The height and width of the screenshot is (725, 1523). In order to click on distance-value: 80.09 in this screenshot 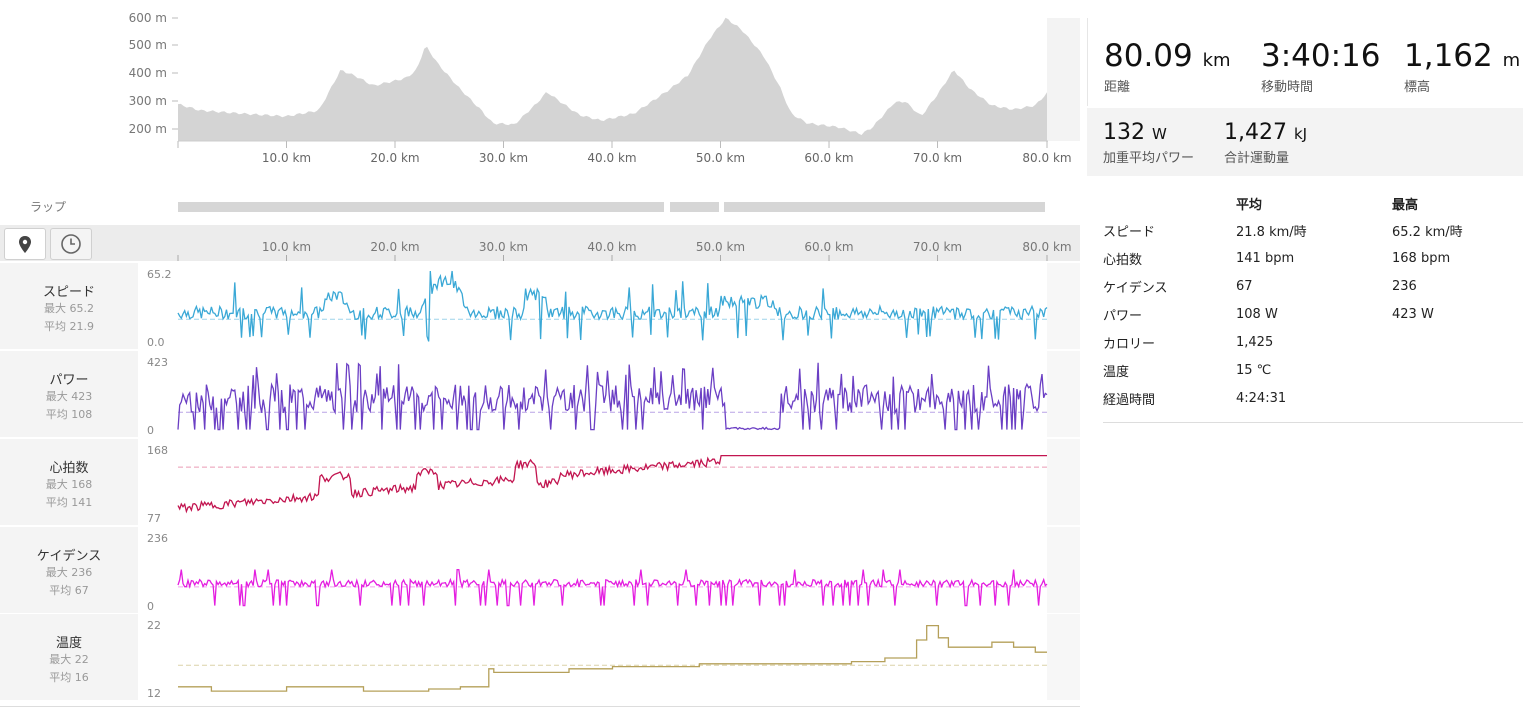, I will do `click(1148, 56)`.